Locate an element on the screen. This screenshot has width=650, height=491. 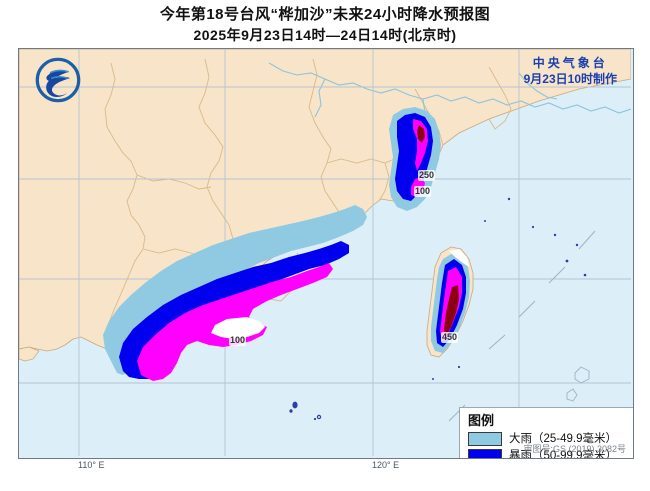
value-label-fj-100: 100 is located at coordinates (423, 191).